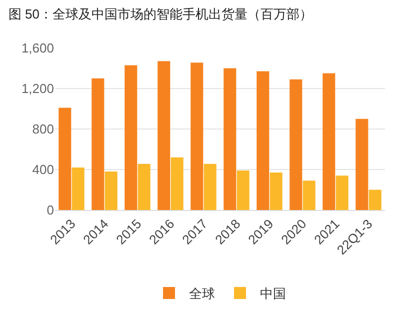 Image resolution: width=420 pixels, height=320 pixels. I want to click on y-tick-label: 800, so click(43, 129).